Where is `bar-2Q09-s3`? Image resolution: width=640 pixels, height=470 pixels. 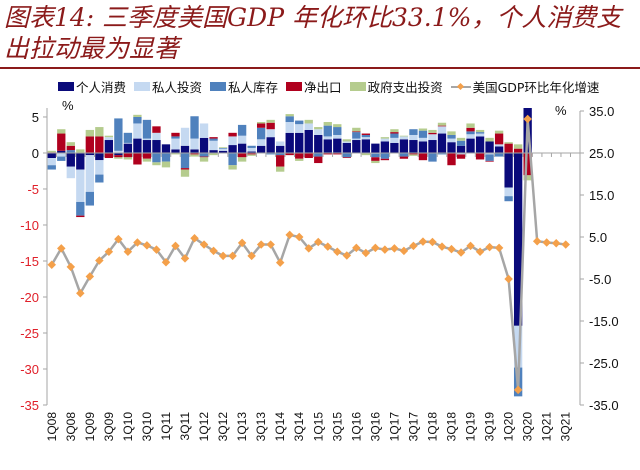 bar-2Q09-s3 is located at coordinates (99, 144).